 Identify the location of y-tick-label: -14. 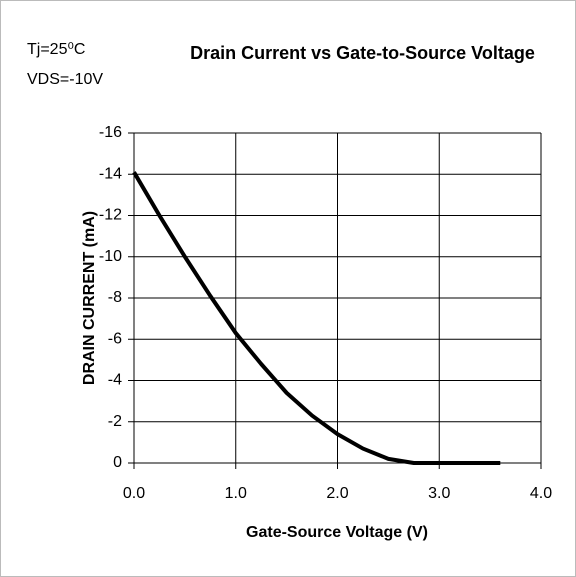
(110, 173).